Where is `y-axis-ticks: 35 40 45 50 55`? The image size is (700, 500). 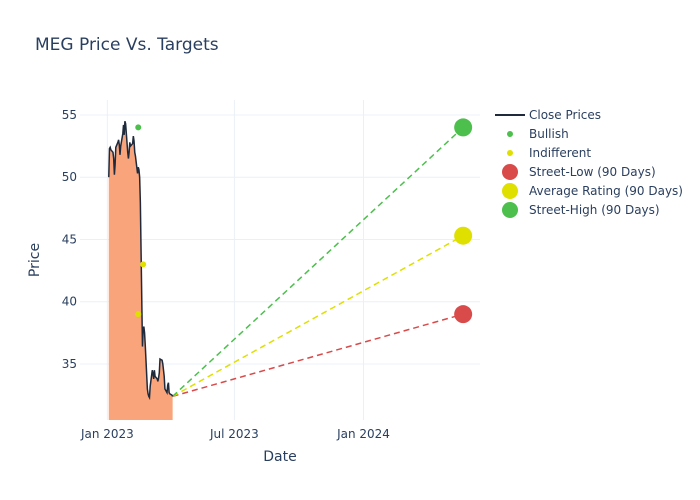 y-axis-ticks: 35 40 45 50 55 is located at coordinates (69, 239).